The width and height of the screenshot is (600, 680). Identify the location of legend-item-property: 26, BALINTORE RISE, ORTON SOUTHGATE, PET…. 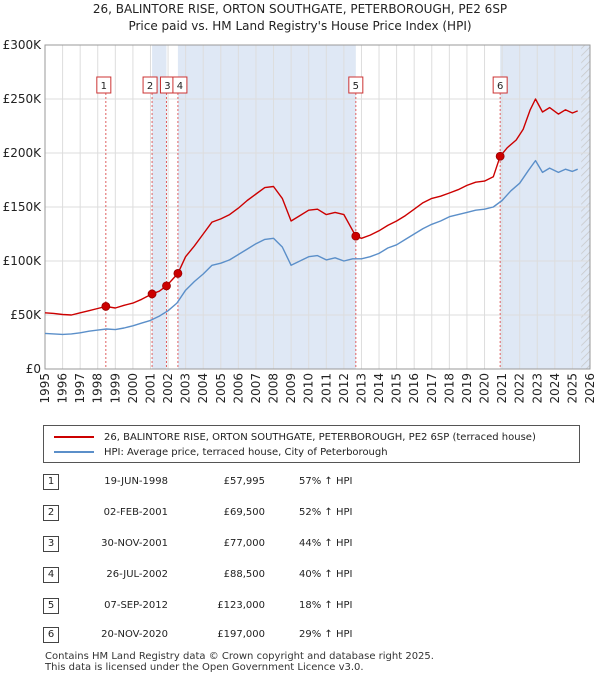
(295, 437).